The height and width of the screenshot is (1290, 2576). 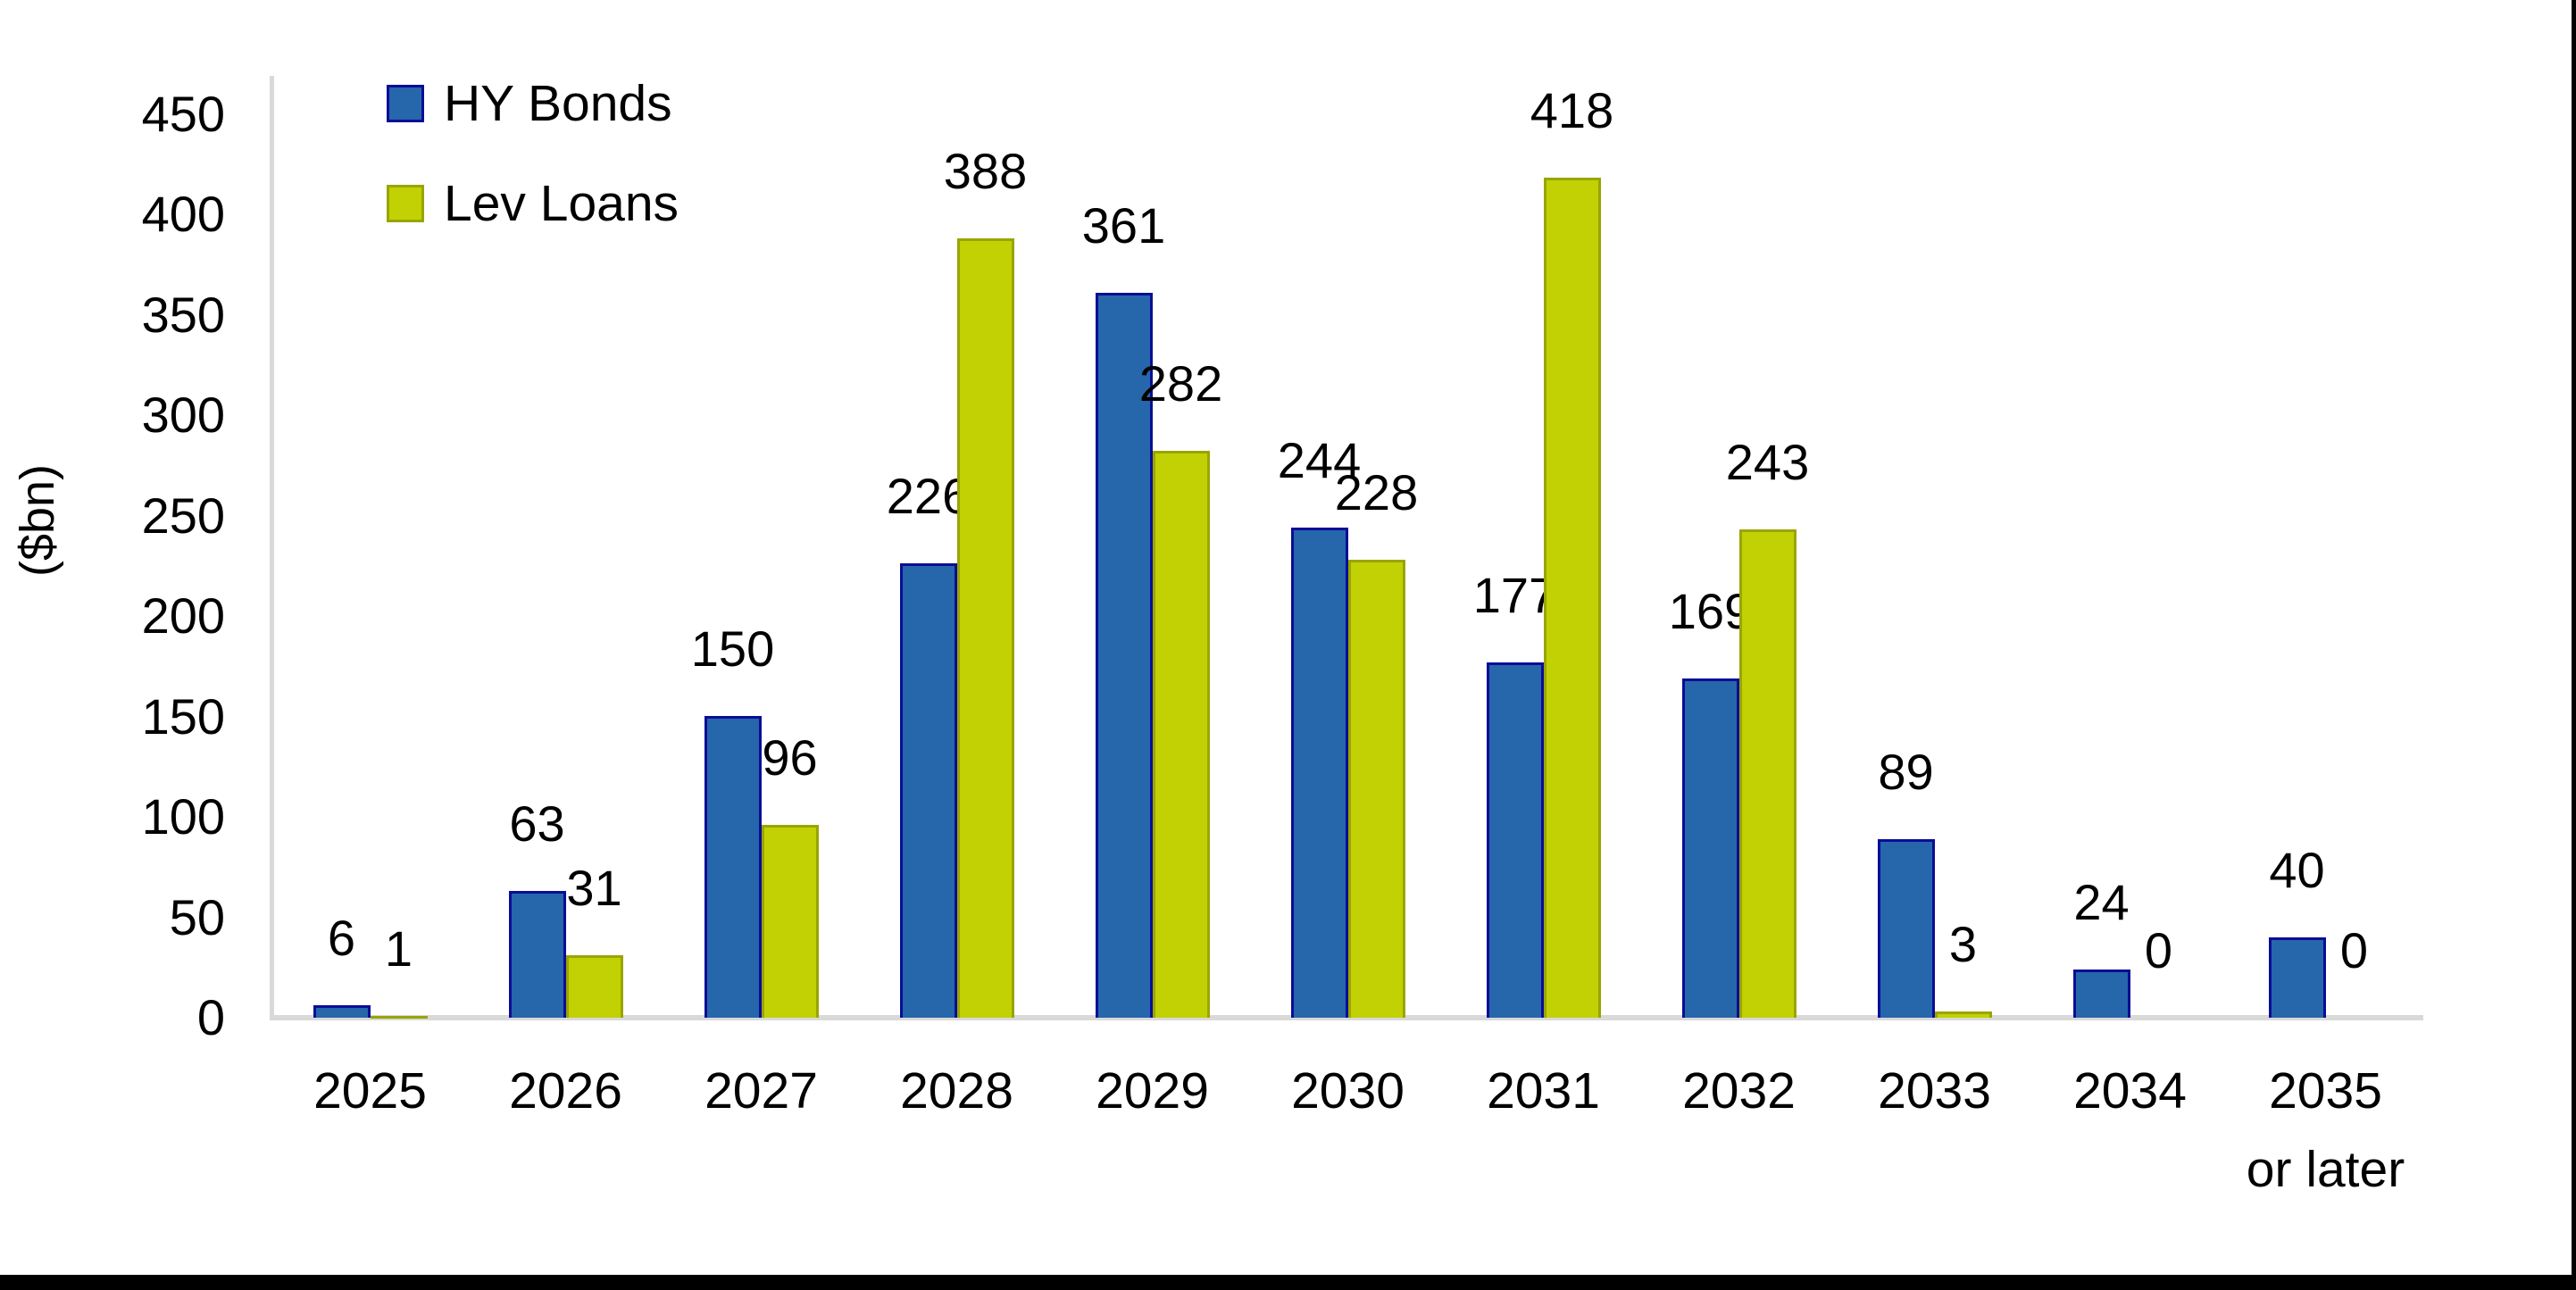 What do you see at coordinates (1181, 734) in the screenshot?
I see `bar-lev-loans-2029` at bounding box center [1181, 734].